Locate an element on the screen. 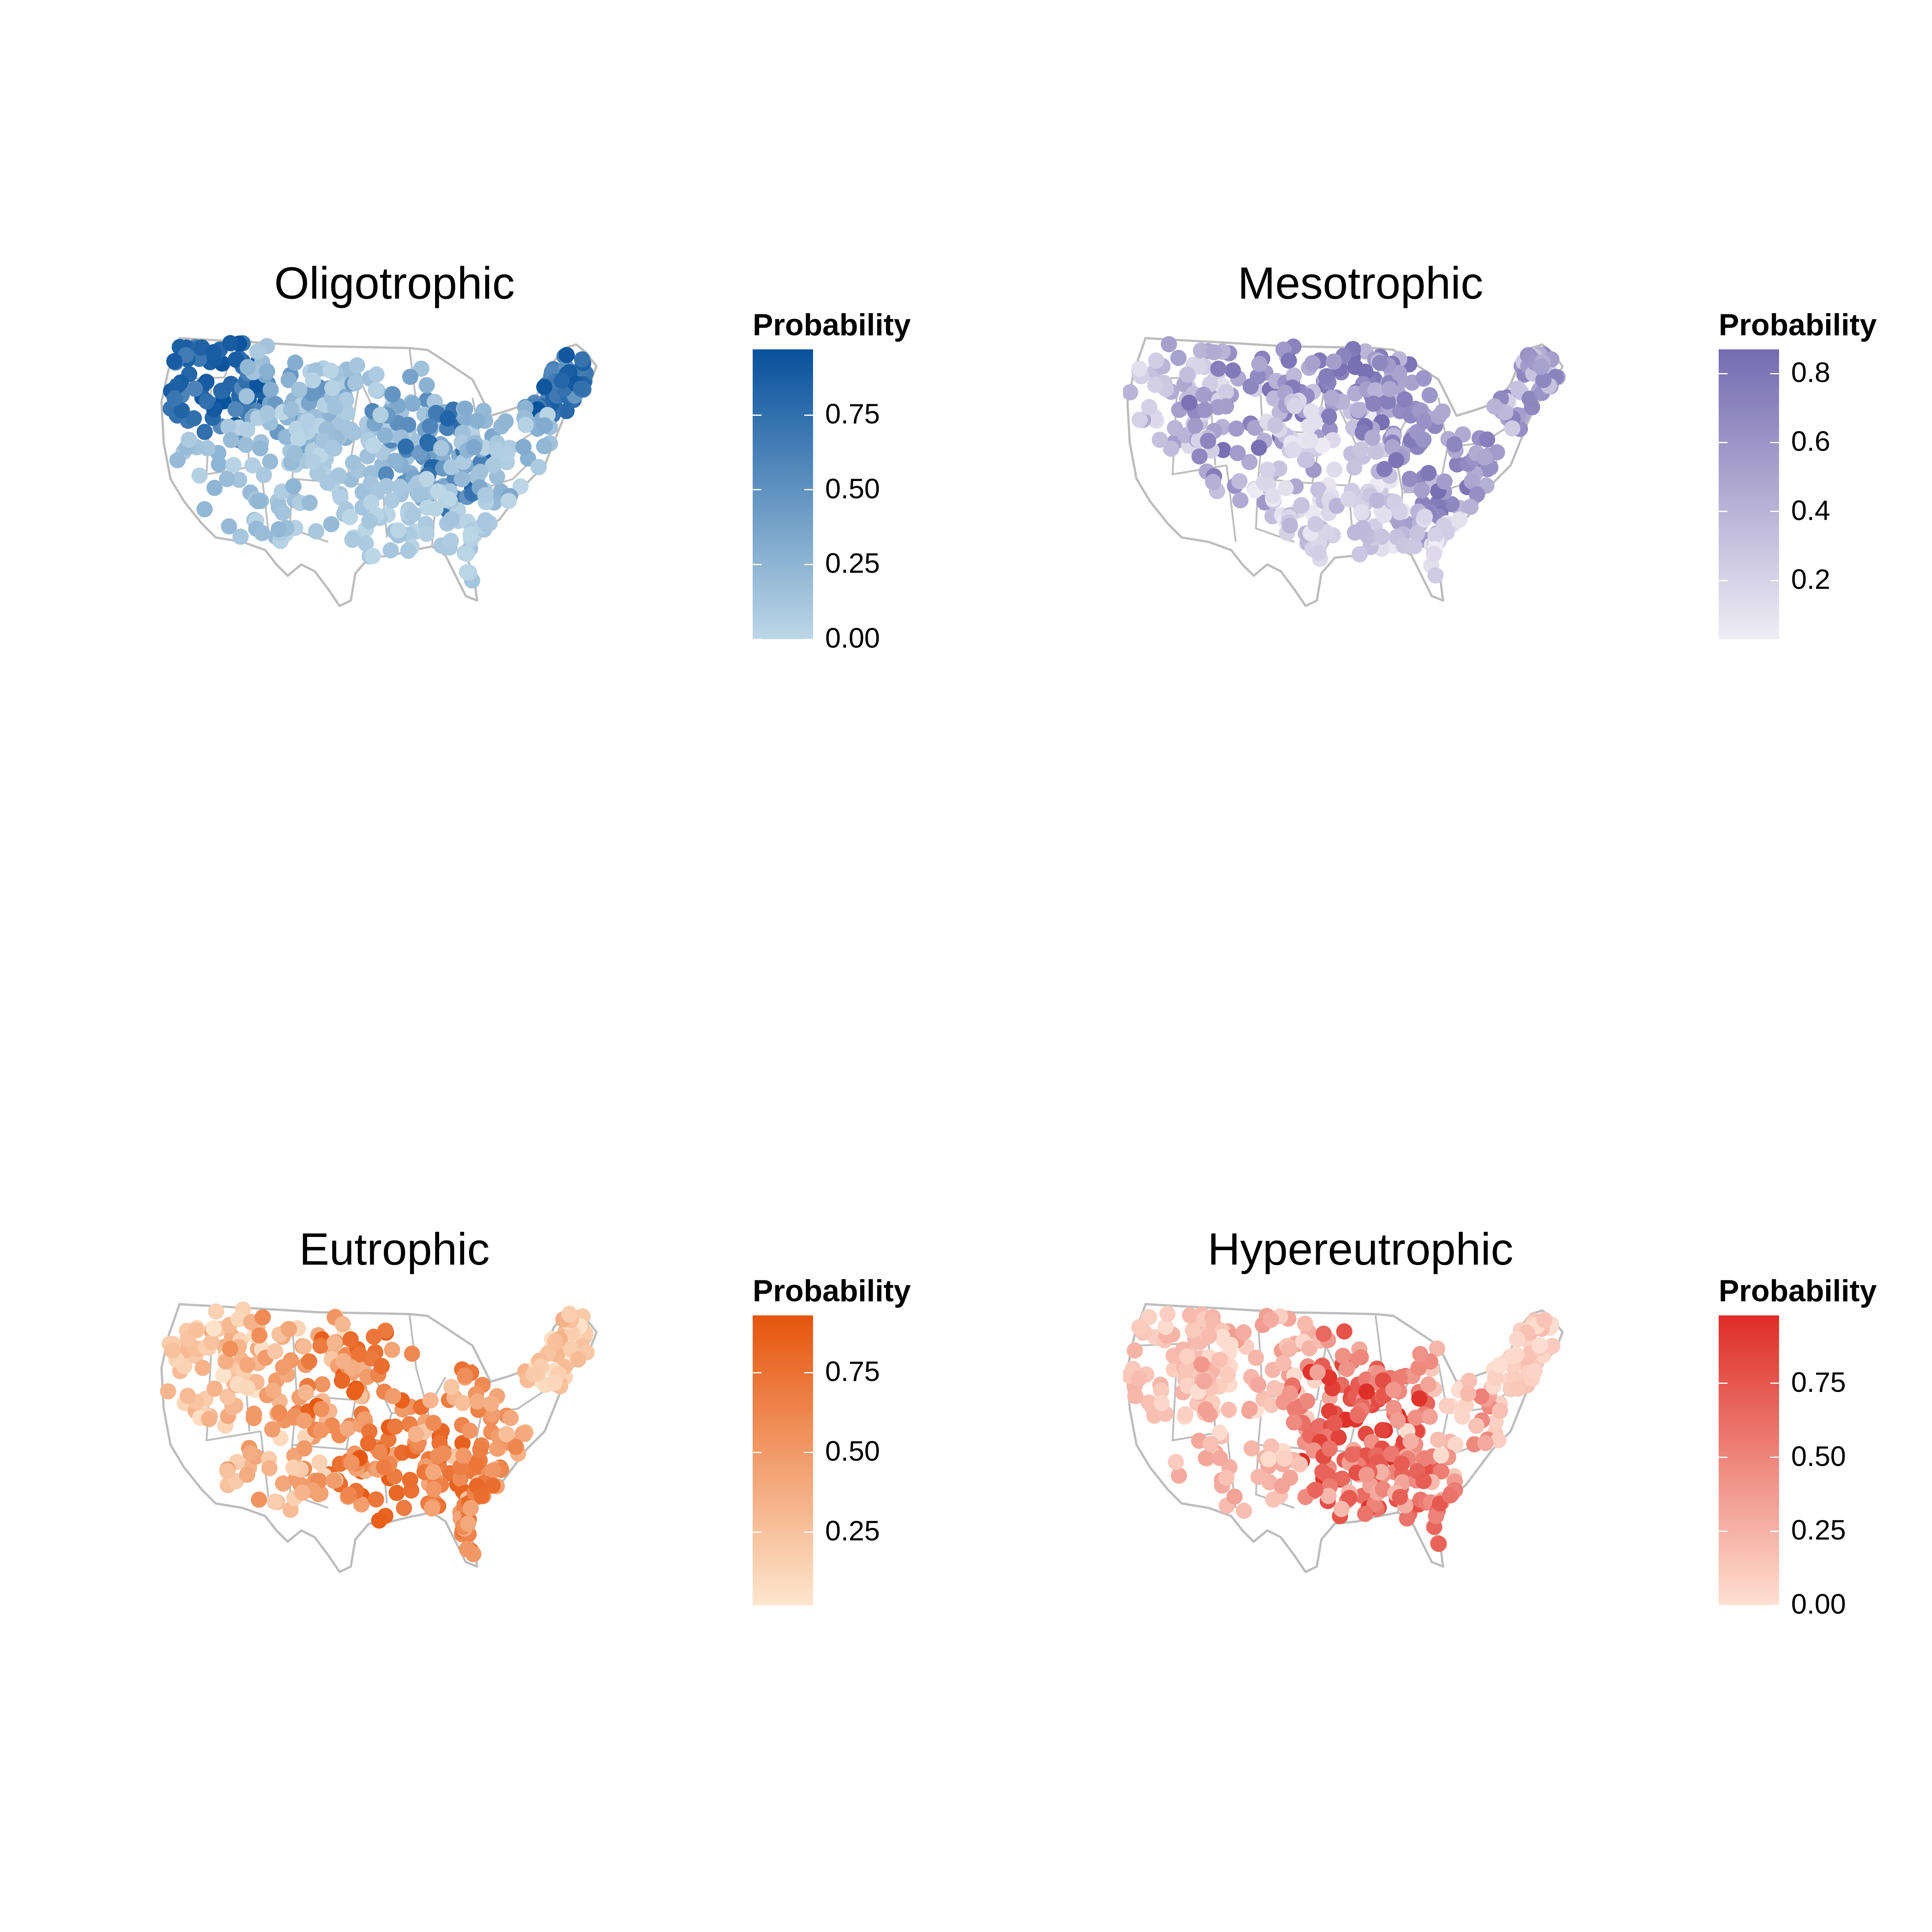 The width and height of the screenshot is (1932, 1932). legend-tick-label: 0.25 is located at coordinates (852, 1531).